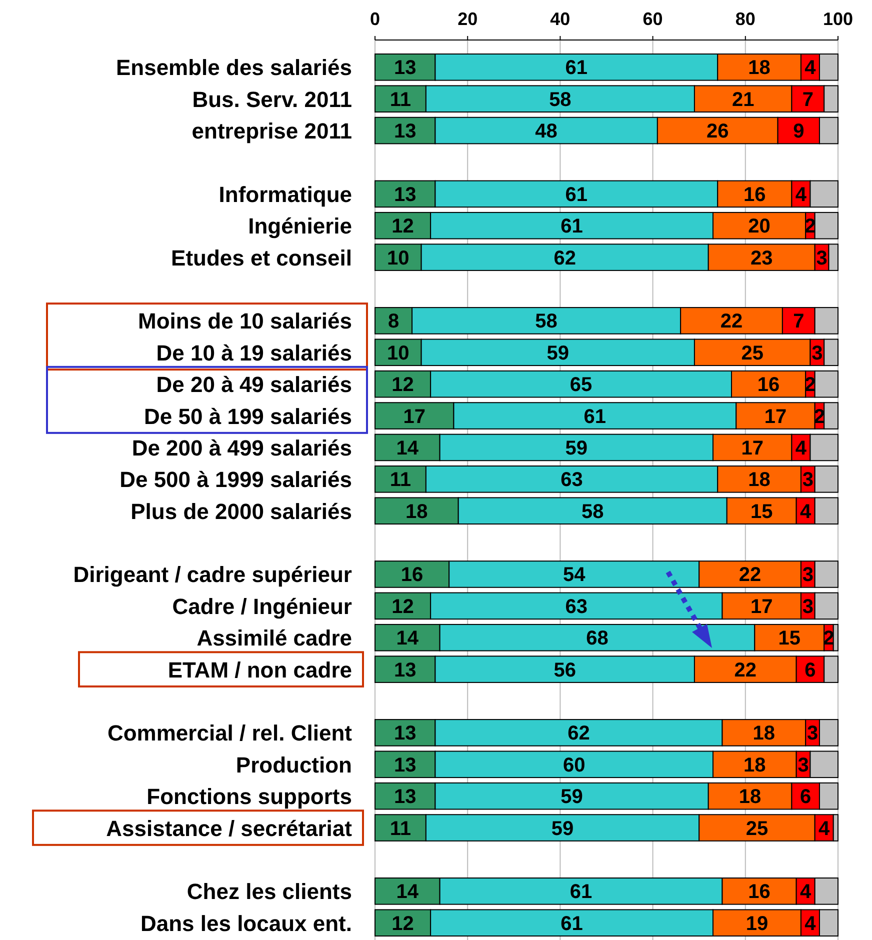 This screenshot has width=872, height=940. What do you see at coordinates (574, 575) in the screenshot?
I see `data-label: 54` at bounding box center [574, 575].